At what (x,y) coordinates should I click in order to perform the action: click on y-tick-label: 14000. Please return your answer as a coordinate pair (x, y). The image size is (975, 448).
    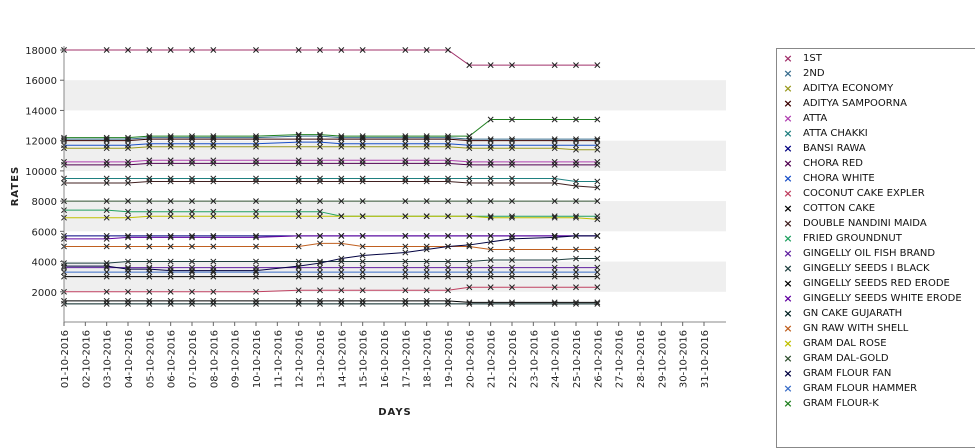
    Looking at the image, I should click on (41, 111).